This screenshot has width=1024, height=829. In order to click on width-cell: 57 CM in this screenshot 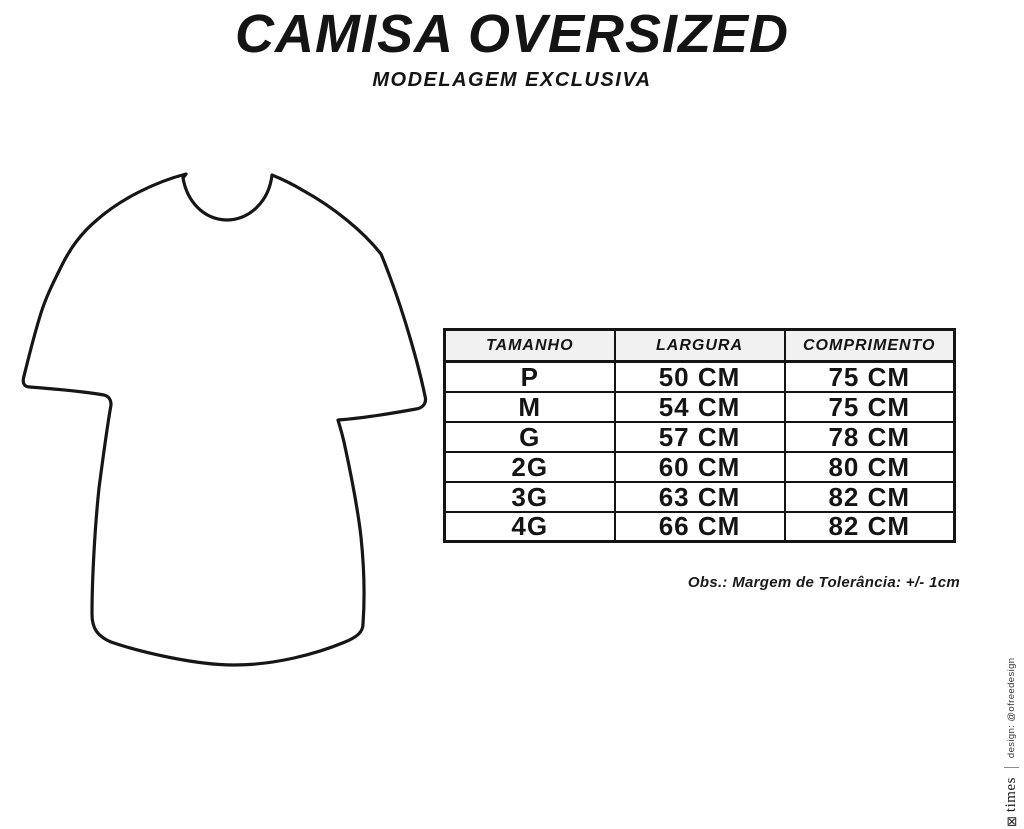, I will do `click(699, 436)`.